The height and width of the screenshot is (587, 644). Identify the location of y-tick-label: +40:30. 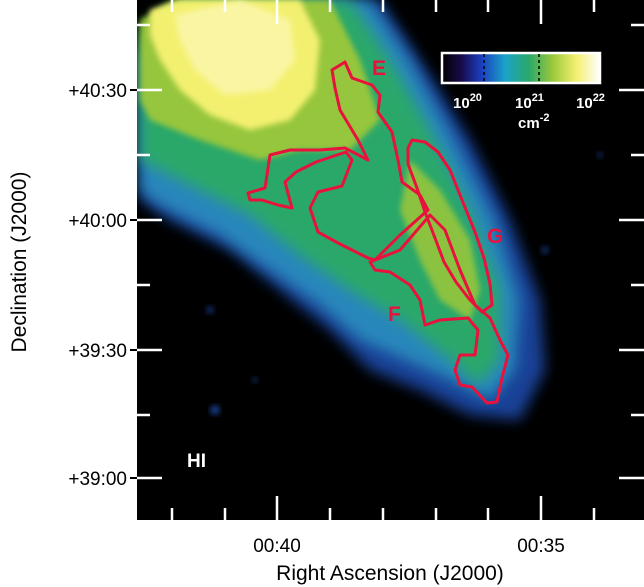
(97, 91).